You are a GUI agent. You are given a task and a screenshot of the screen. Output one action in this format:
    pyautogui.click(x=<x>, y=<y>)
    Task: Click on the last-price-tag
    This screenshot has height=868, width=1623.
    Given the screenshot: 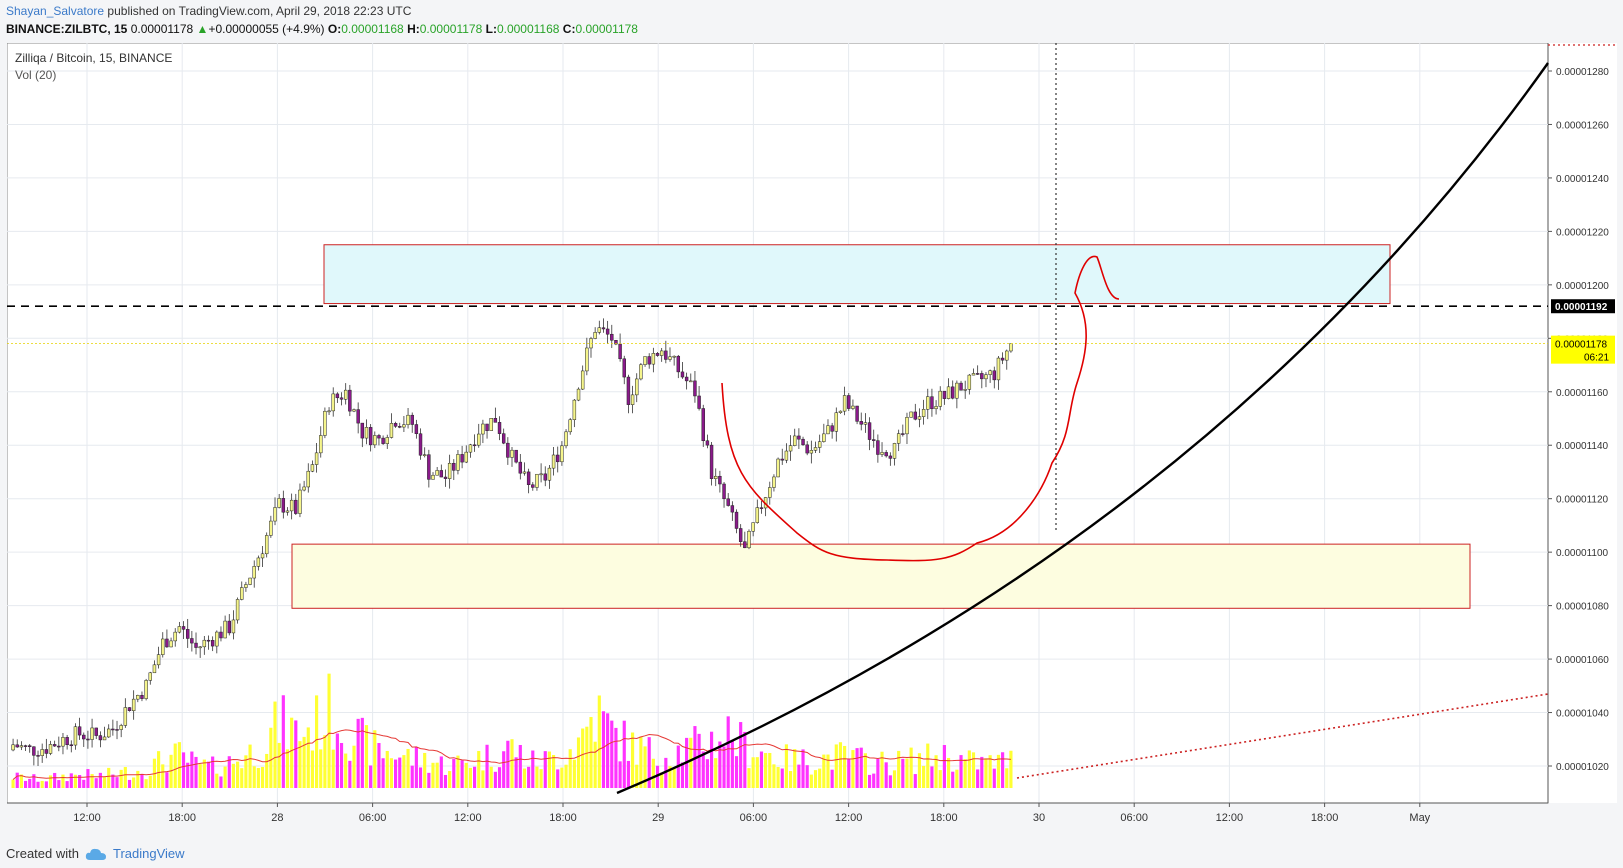 What is the action you would take?
    pyautogui.click(x=1583, y=349)
    